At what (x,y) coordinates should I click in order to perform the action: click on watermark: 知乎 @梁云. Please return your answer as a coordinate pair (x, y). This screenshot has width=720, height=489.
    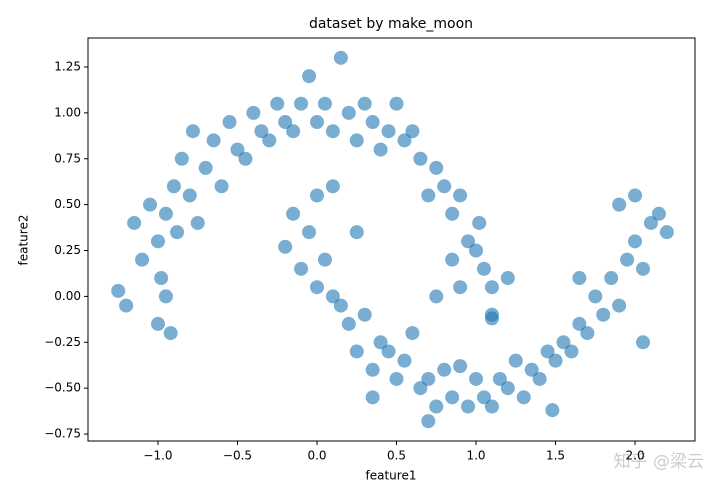
    Looking at the image, I should click on (659, 462).